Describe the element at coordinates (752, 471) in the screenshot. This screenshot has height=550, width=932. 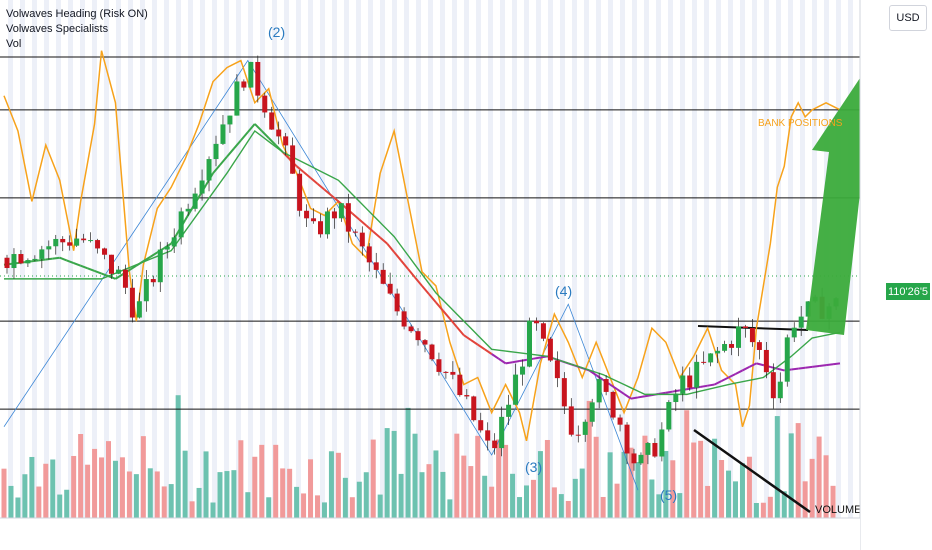
I see `volume-trendline` at that location.